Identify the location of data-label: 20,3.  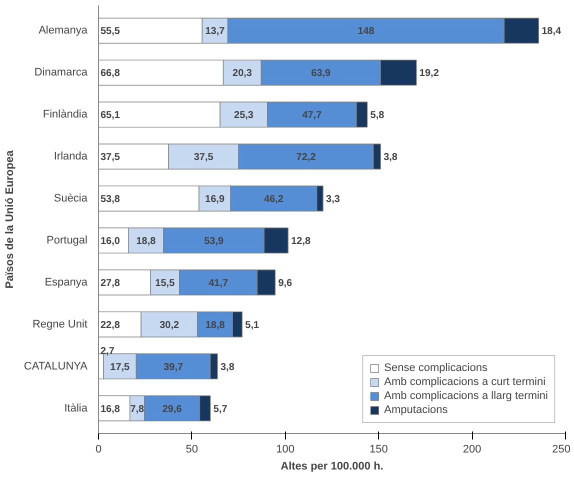
(242, 74).